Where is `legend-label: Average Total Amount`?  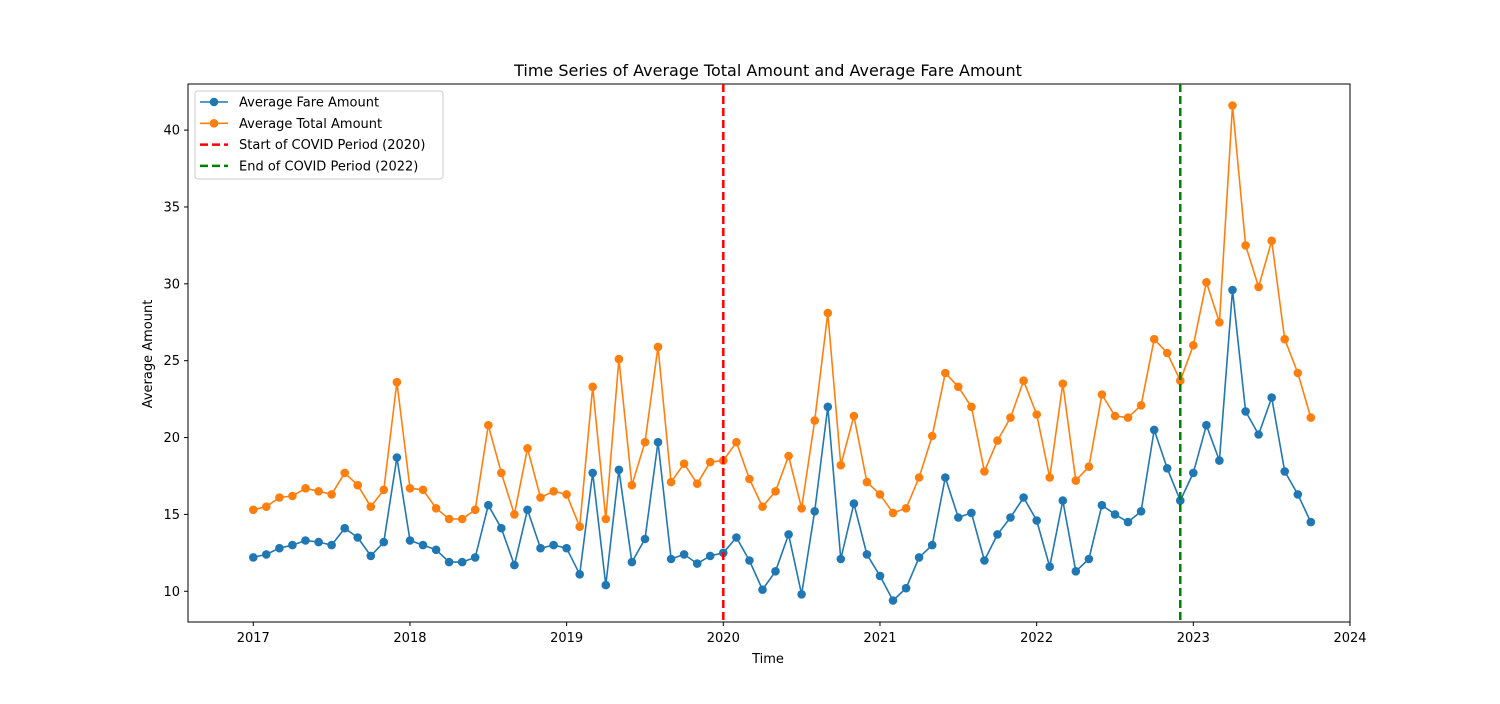 legend-label: Average Total Amount is located at coordinates (310, 124).